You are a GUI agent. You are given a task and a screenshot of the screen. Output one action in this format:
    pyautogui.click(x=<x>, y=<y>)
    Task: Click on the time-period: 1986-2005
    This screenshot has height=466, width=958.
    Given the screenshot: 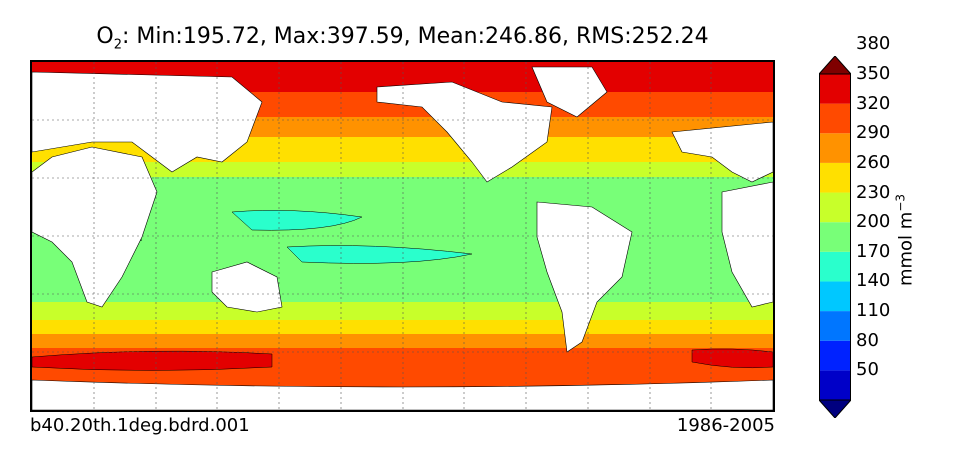 What is the action you would take?
    pyautogui.click(x=725, y=425)
    